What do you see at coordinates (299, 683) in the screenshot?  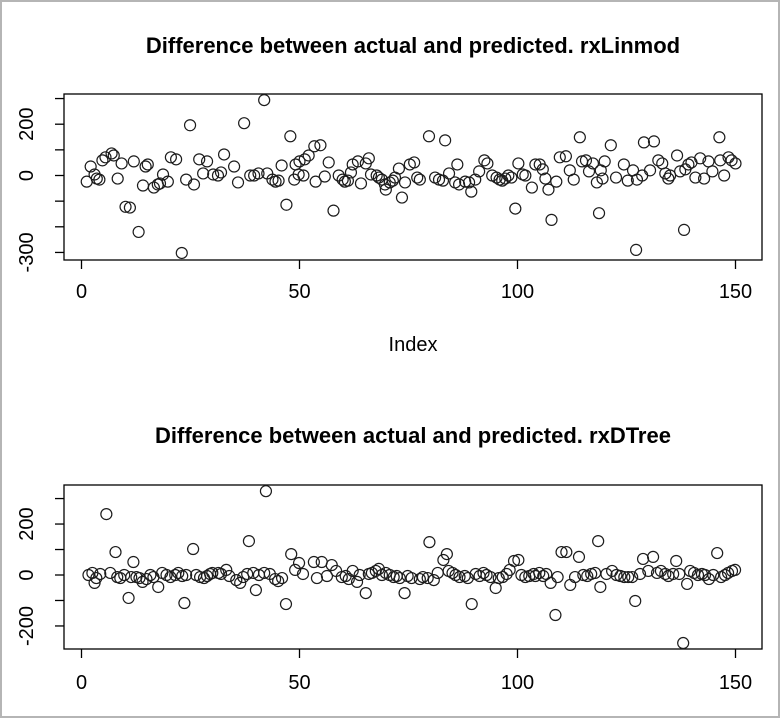 I see `x-tick-label: 50` at bounding box center [299, 683].